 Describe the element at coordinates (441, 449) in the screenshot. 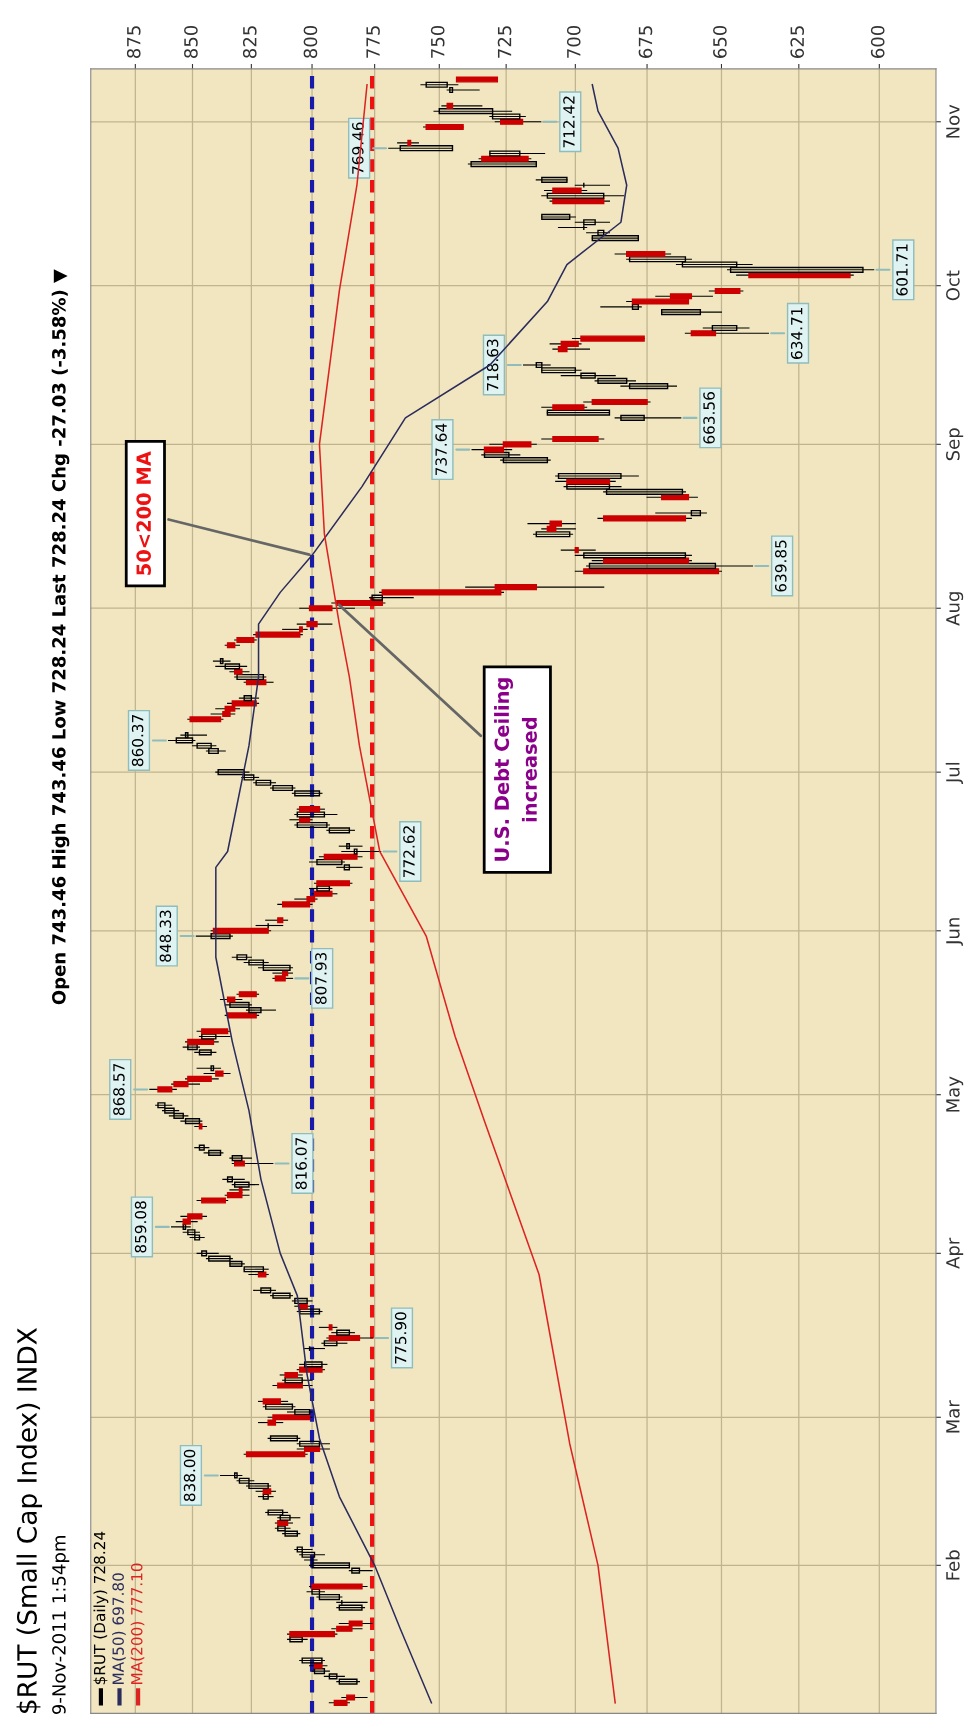

I see `annotation: 737.64` at that location.